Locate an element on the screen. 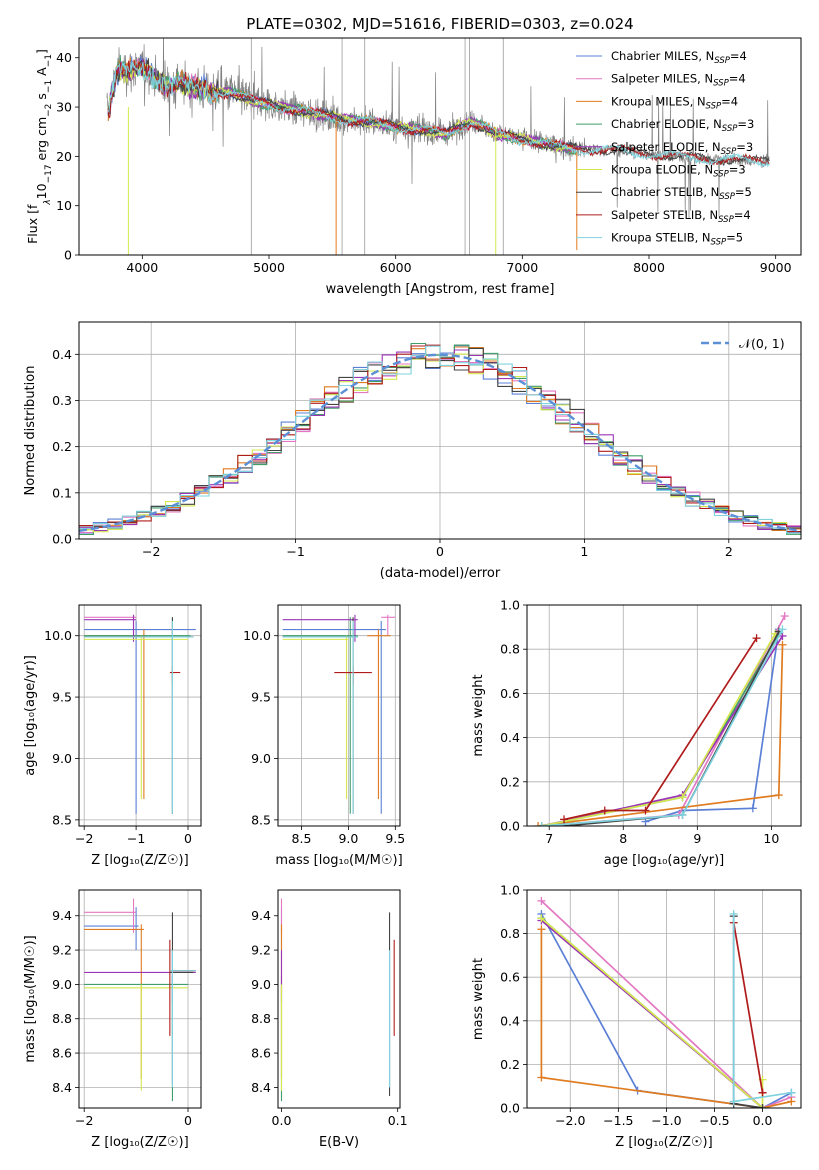  y-tick-label: 8.8 is located at coordinates (261, 1018).